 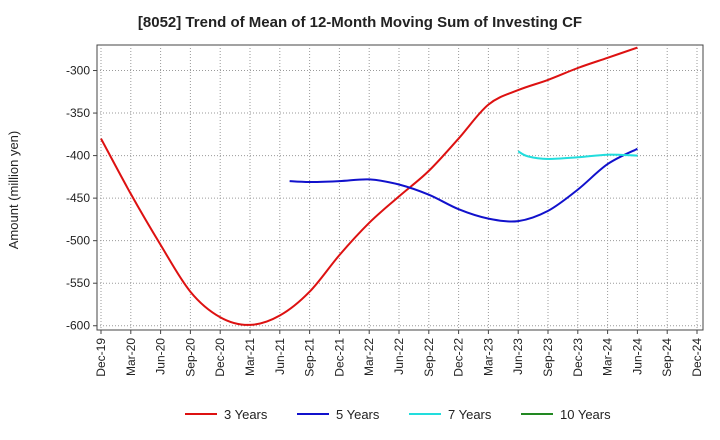 I want to click on y-axis: -300 -350 -400 -450 -500 -550 -600, so click(x=81, y=198).